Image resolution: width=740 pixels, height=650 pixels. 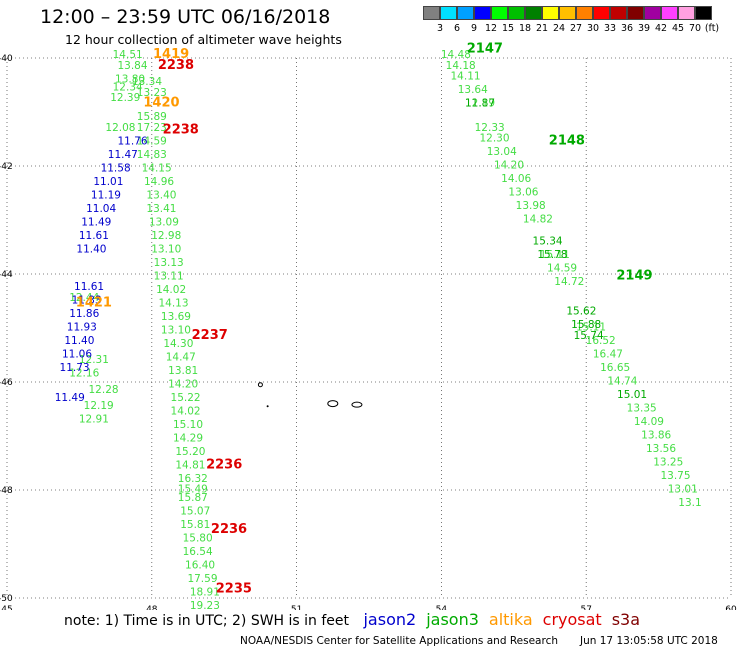 I want to click on wave-height-value: 13.98, so click(x=531, y=206).